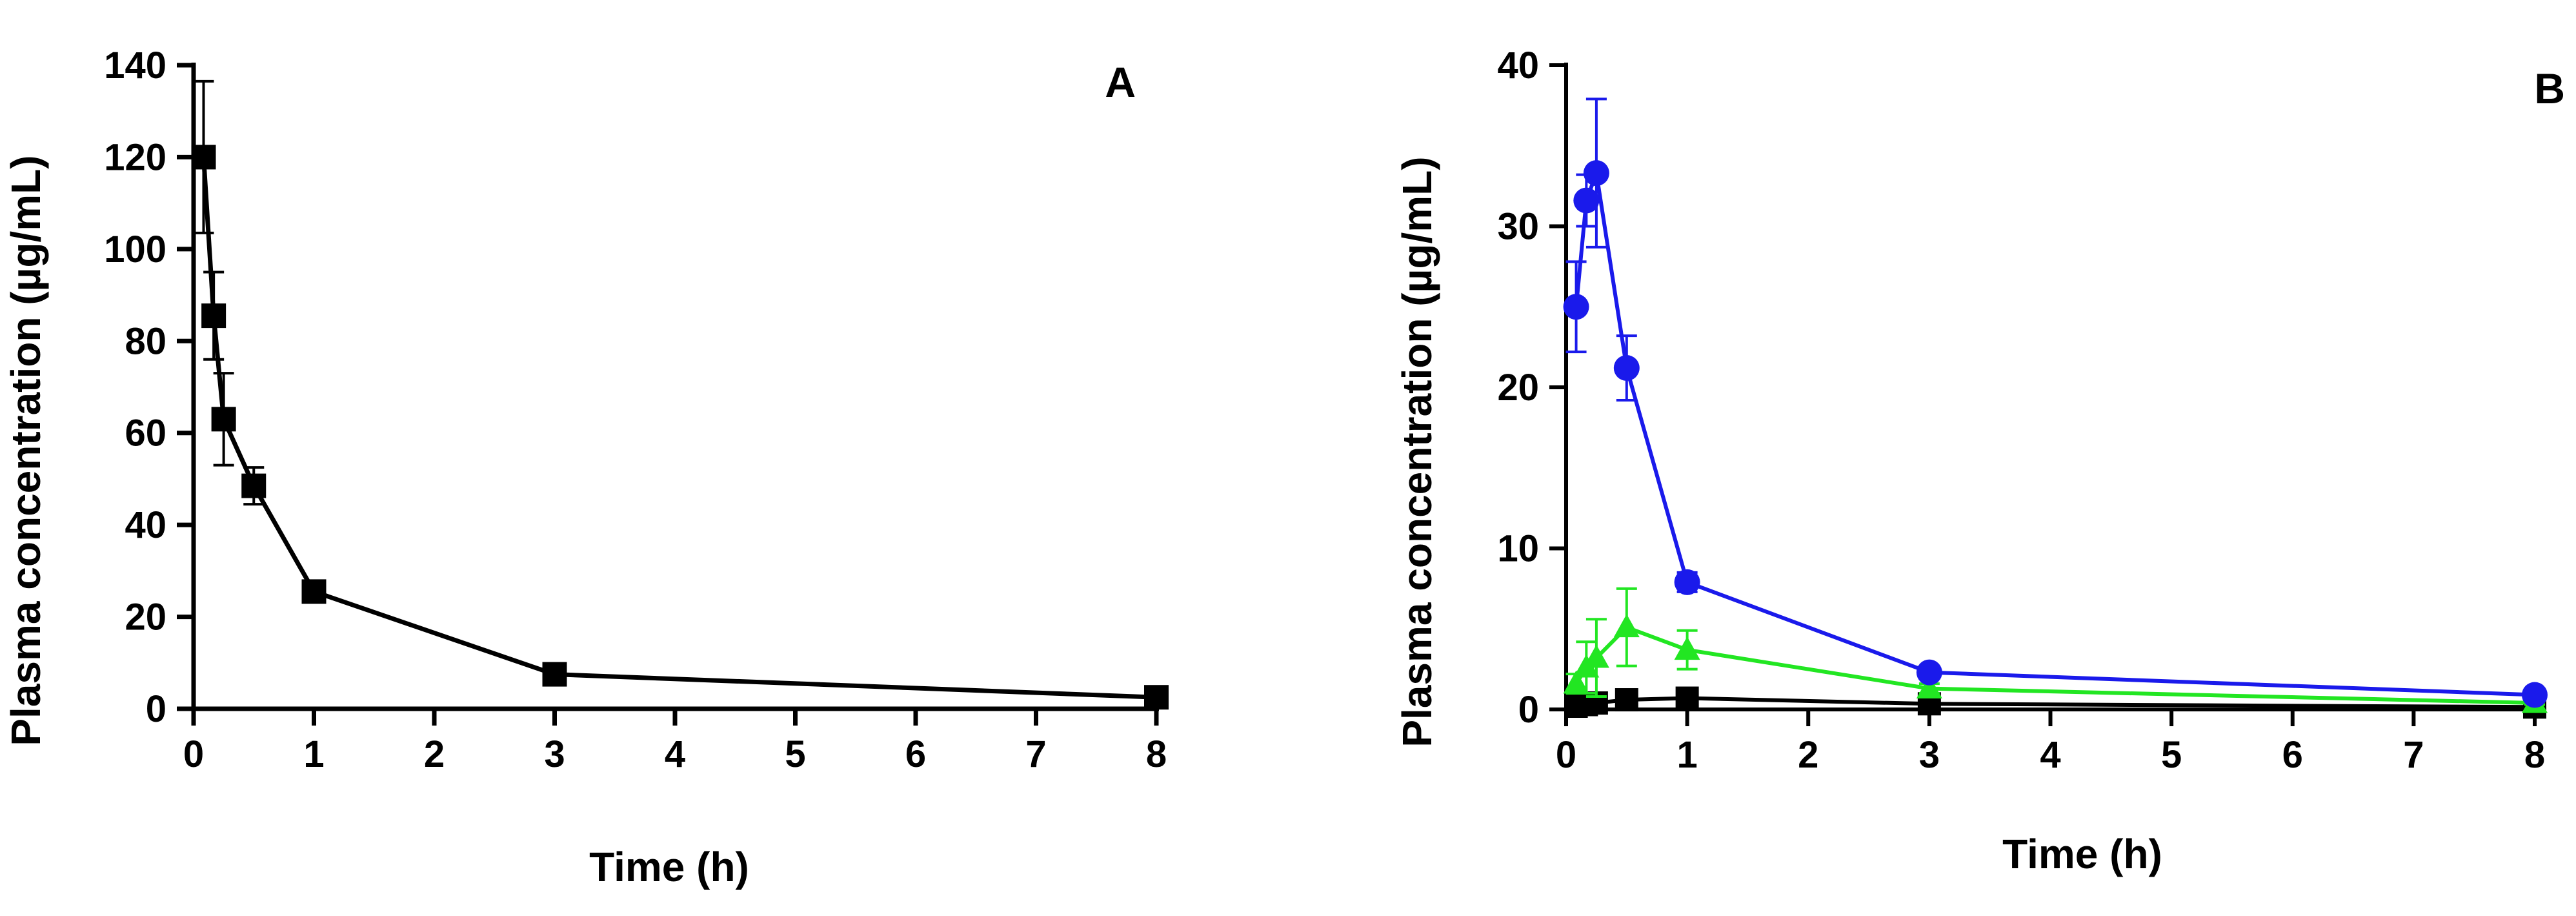  What do you see at coordinates (135, 157) in the screenshot?
I see `y-tick-label-a: 120` at bounding box center [135, 157].